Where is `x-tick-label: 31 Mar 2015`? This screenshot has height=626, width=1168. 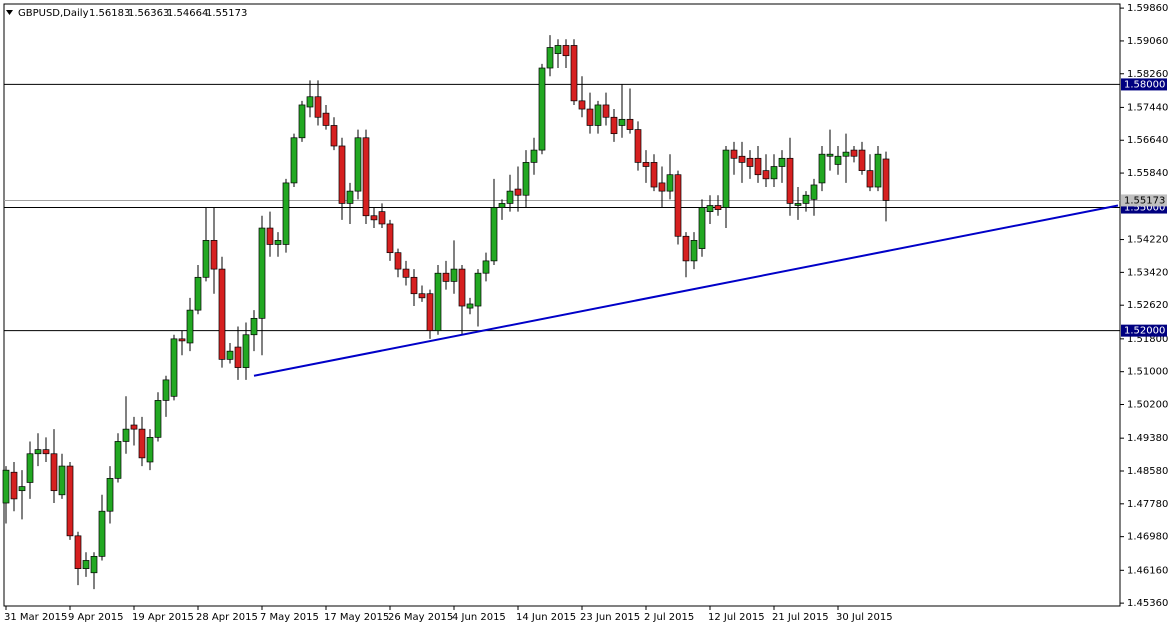
x-tick-label: 31 Mar 2015 is located at coordinates (35, 617).